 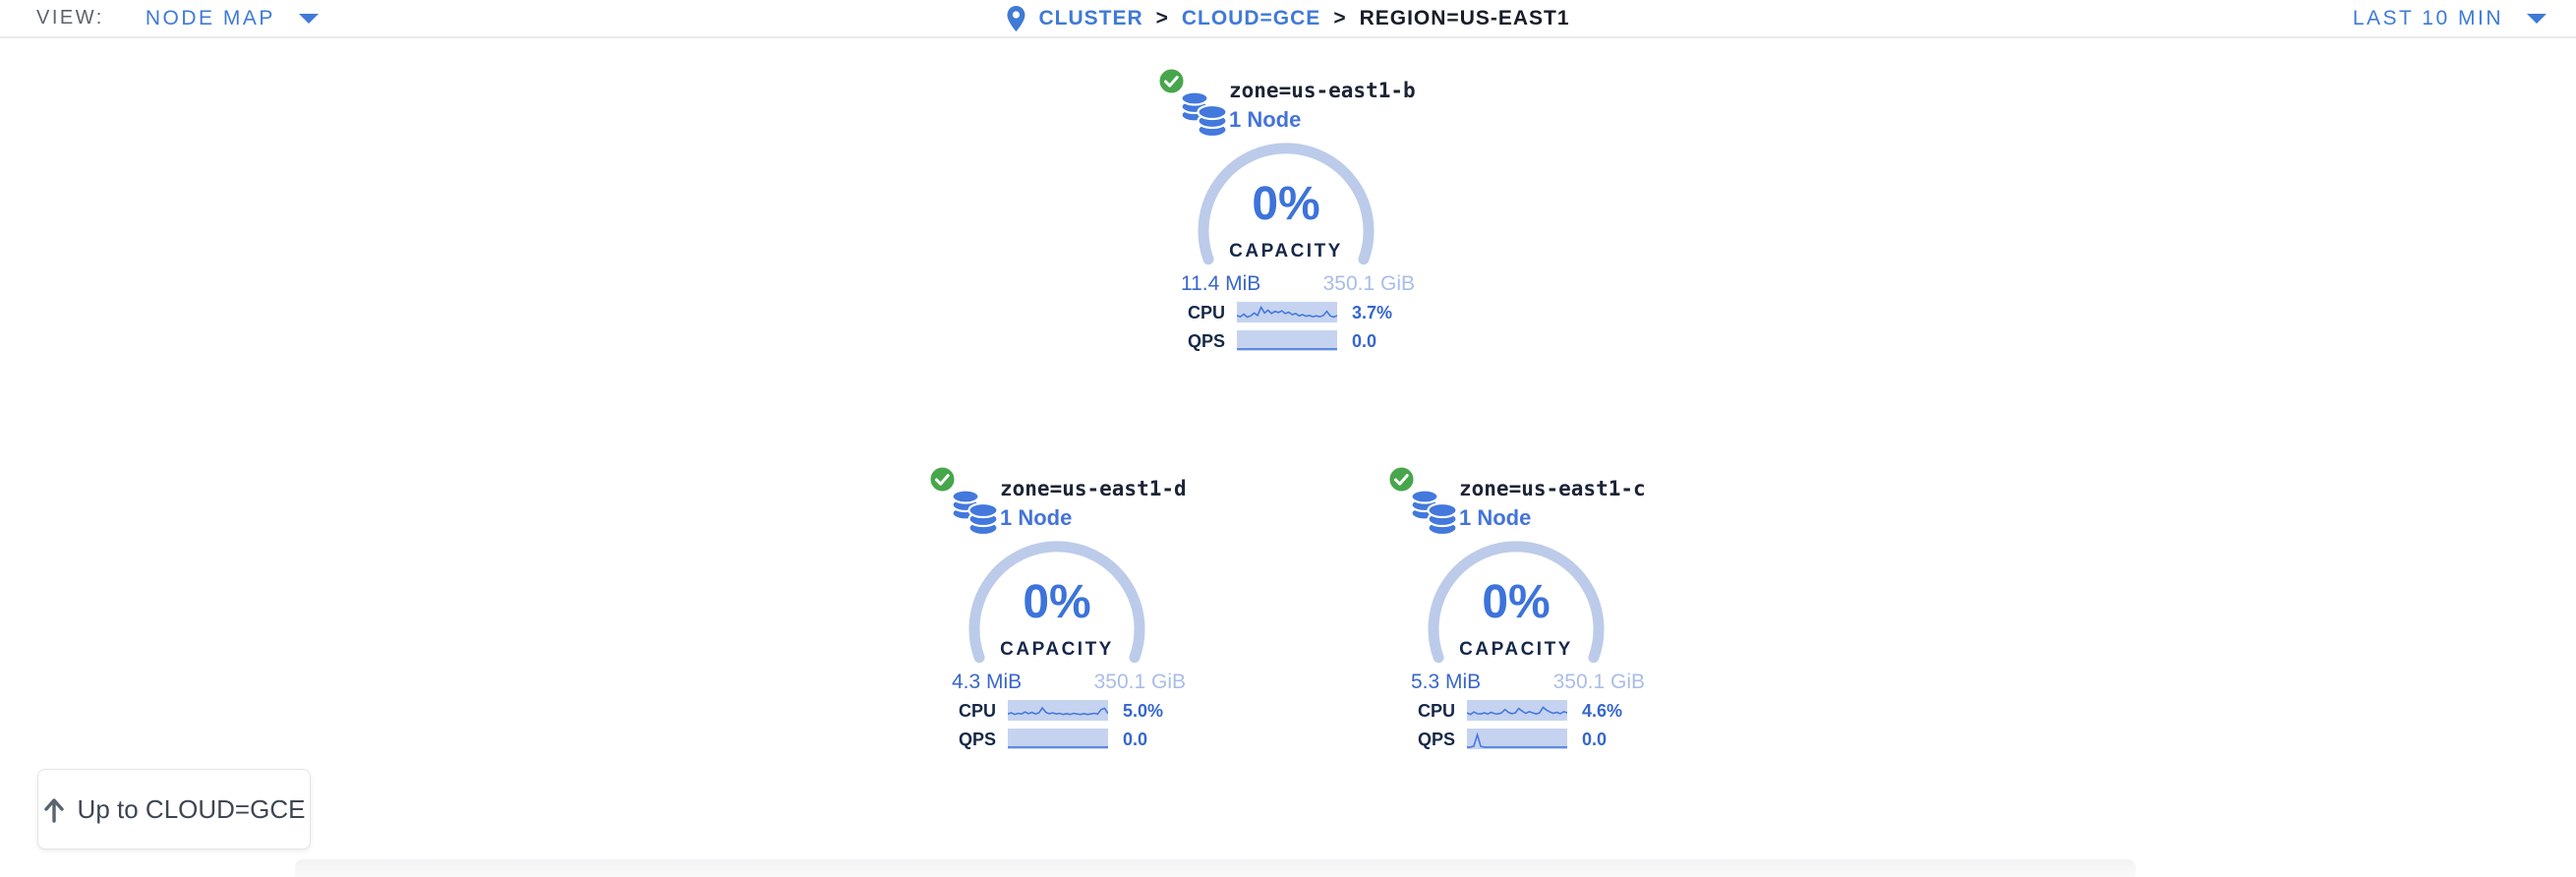 I want to click on time-range-value: LAST 10 MIN, so click(x=2427, y=17).